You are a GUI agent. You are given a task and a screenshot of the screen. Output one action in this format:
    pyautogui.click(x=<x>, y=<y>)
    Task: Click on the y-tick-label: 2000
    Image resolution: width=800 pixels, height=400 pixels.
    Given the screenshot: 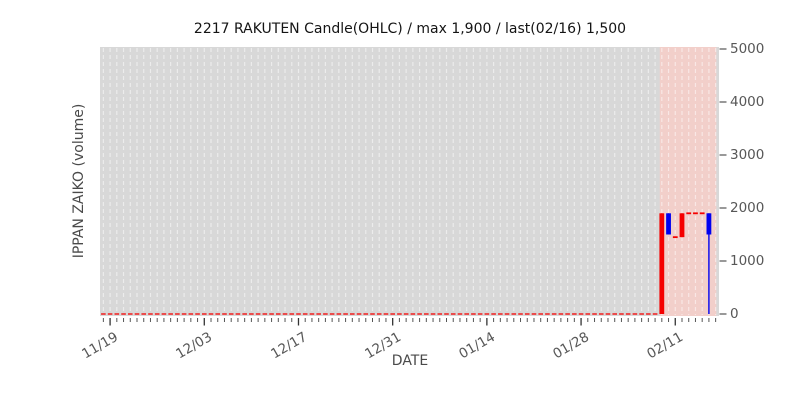 What is the action you would take?
    pyautogui.click(x=747, y=208)
    